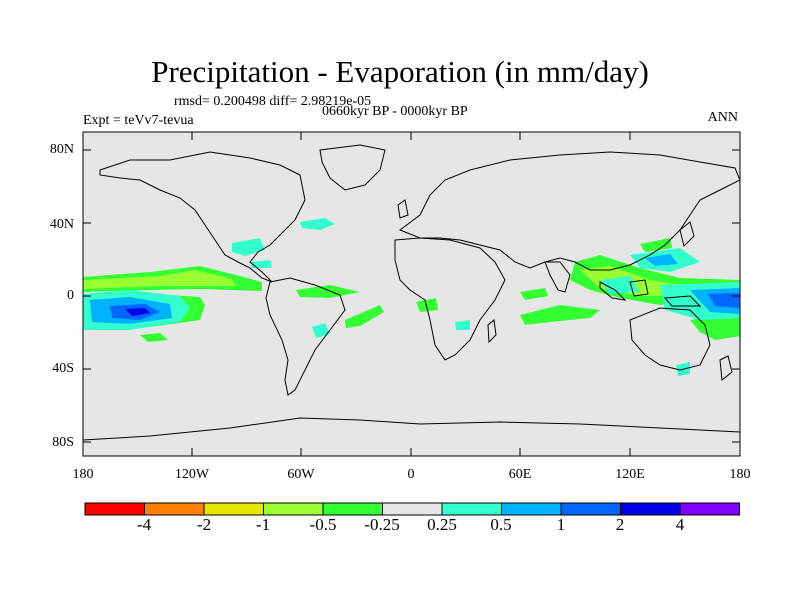 Image resolution: width=800 pixels, height=600 pixels. Describe the element at coordinates (411, 474) in the screenshot. I see `lon-label-0: 0` at that location.